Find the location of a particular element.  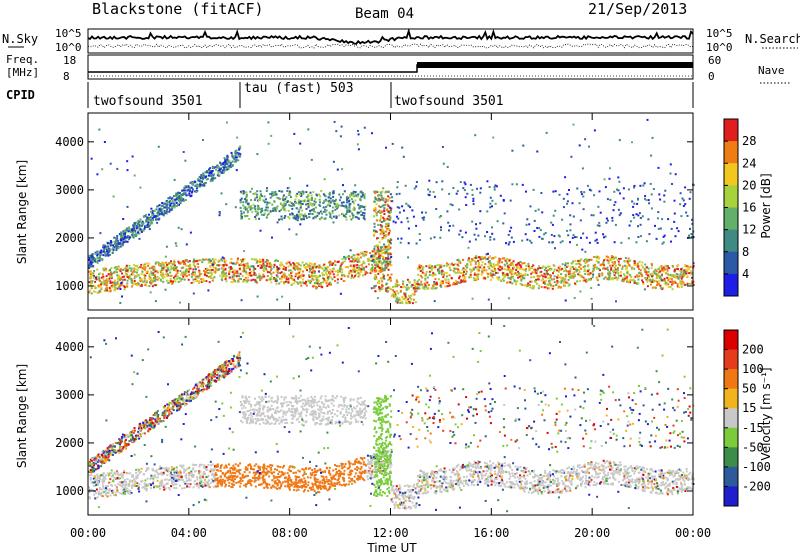

x-tick-label: 12:00 is located at coordinates (390, 533).